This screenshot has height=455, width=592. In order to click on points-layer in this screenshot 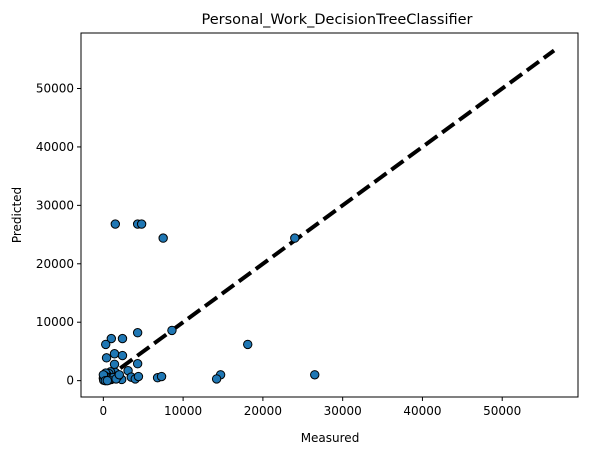, I will do `click(209, 302)`.